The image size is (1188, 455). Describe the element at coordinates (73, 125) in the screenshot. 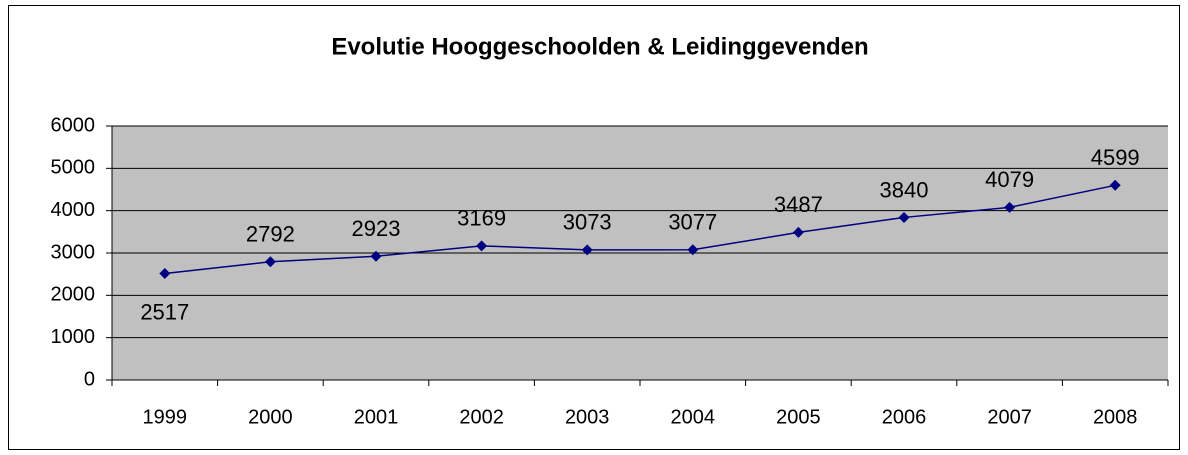

I see `y-tick-label: 6000` at that location.